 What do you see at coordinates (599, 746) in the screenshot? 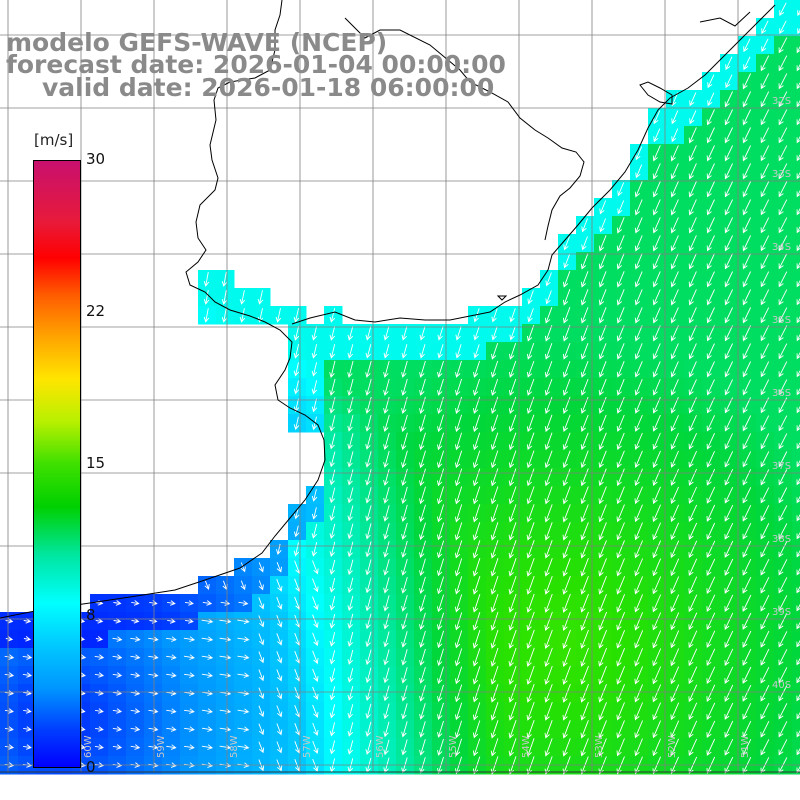
I see `longitude-label: 53W` at bounding box center [599, 746].